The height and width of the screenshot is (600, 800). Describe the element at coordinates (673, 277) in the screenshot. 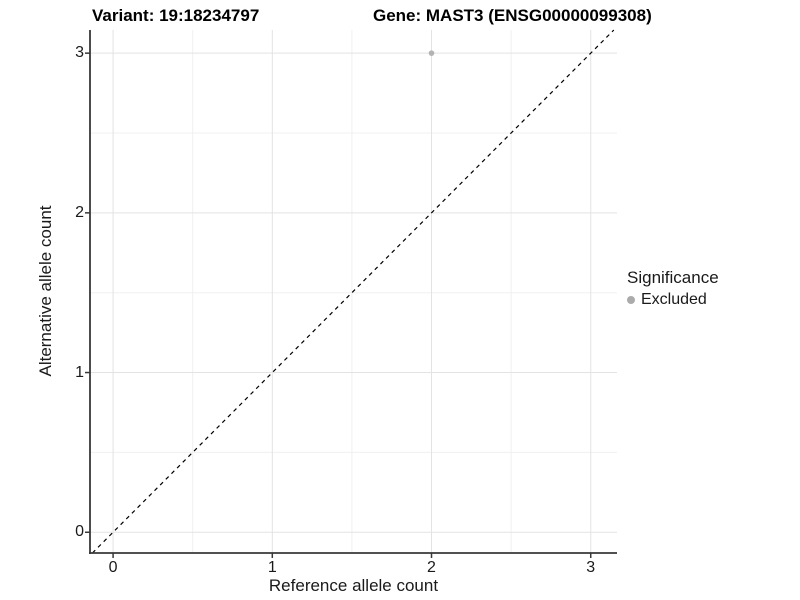

I see `legend-title: Significance` at that location.